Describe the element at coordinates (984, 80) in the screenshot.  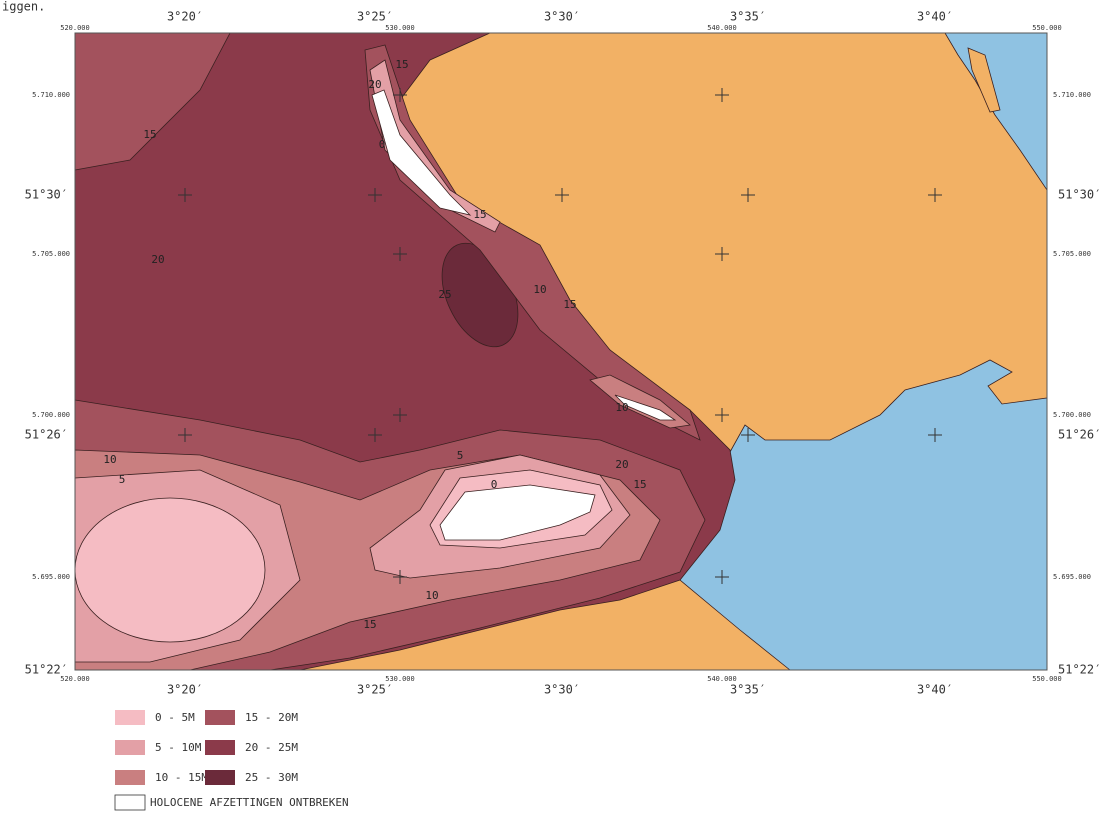
I see `island` at that location.